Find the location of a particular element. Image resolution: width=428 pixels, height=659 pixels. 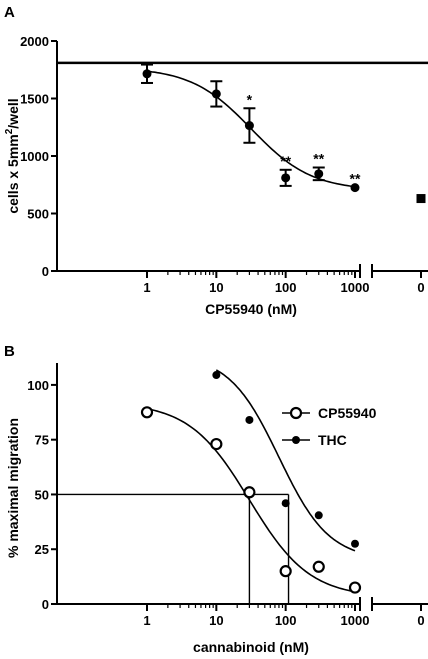

legend-marker-thc is located at coordinates (296, 440).